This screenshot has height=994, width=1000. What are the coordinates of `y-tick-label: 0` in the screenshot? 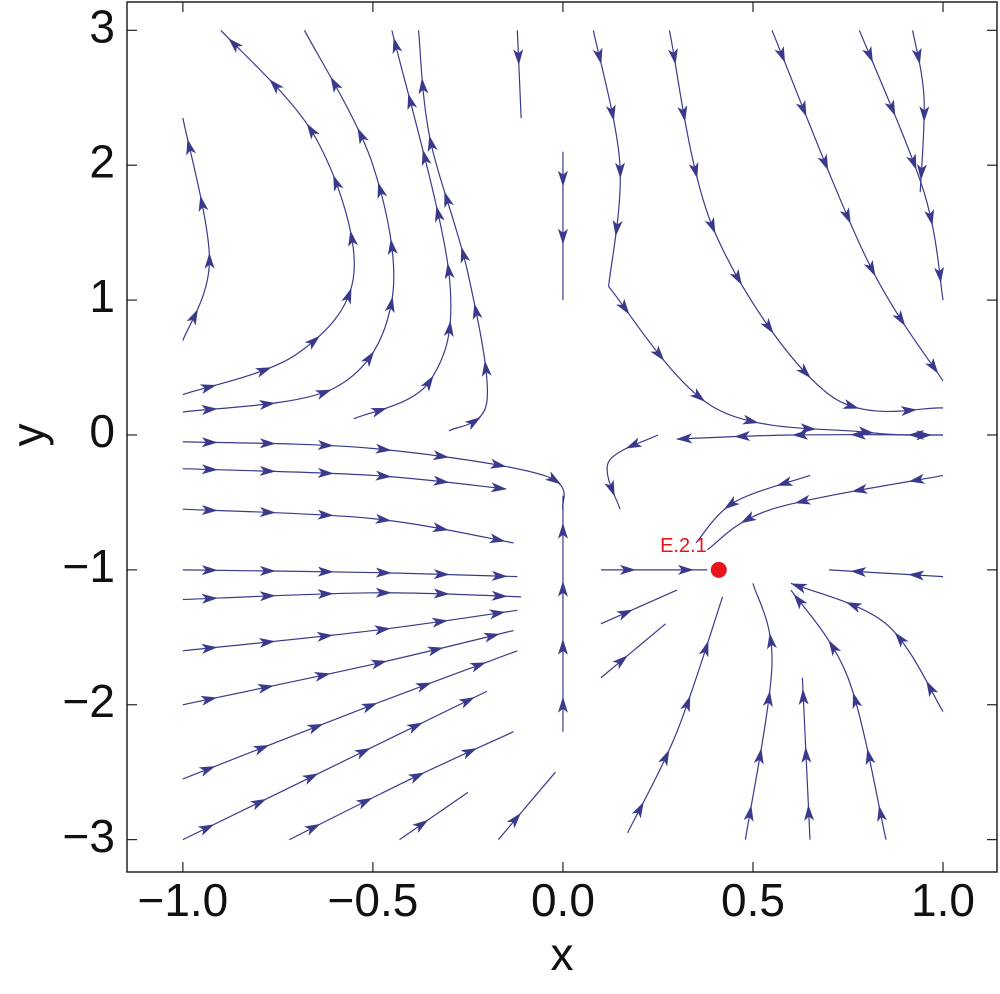 It's located at (102, 431).